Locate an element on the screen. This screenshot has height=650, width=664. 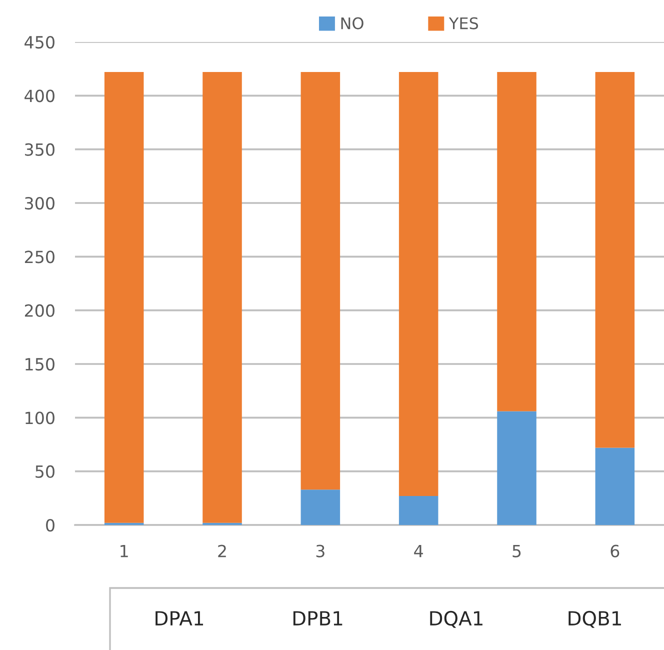
y-tick-label: 150 is located at coordinates (40, 364).